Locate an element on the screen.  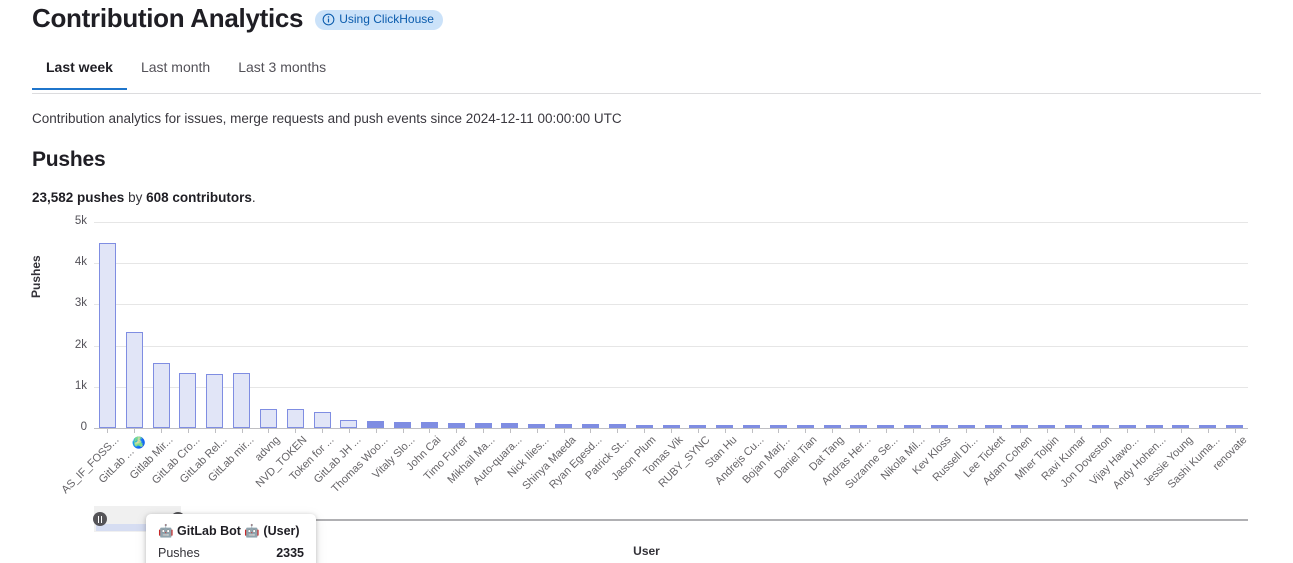
y-tick-label: 5k is located at coordinates (80, 221).